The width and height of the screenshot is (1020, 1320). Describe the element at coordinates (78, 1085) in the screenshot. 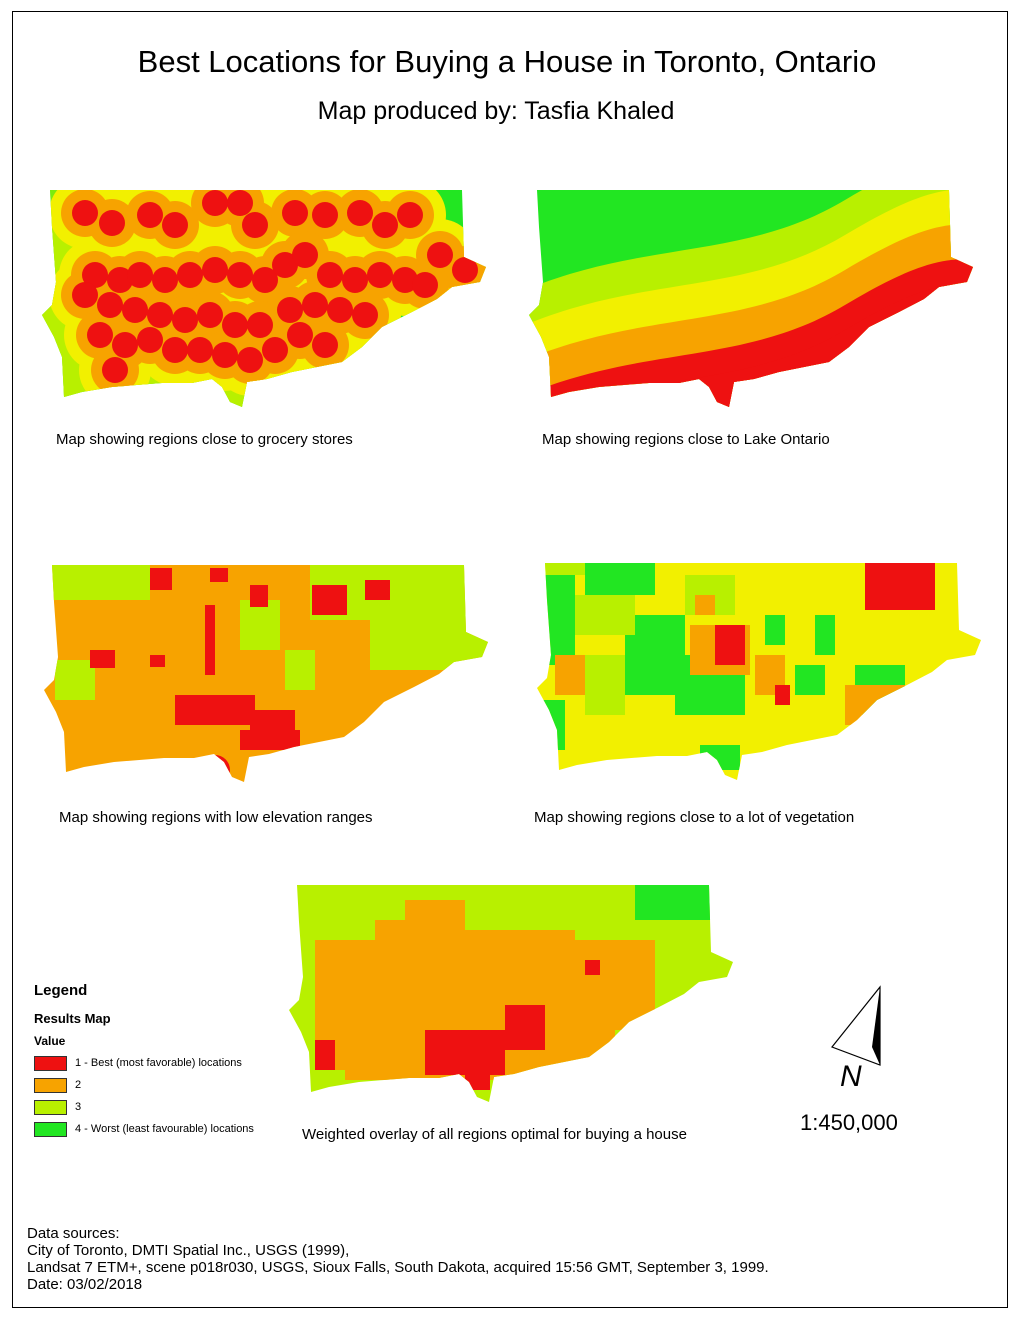

I see `legend-label-2: 2` at that location.